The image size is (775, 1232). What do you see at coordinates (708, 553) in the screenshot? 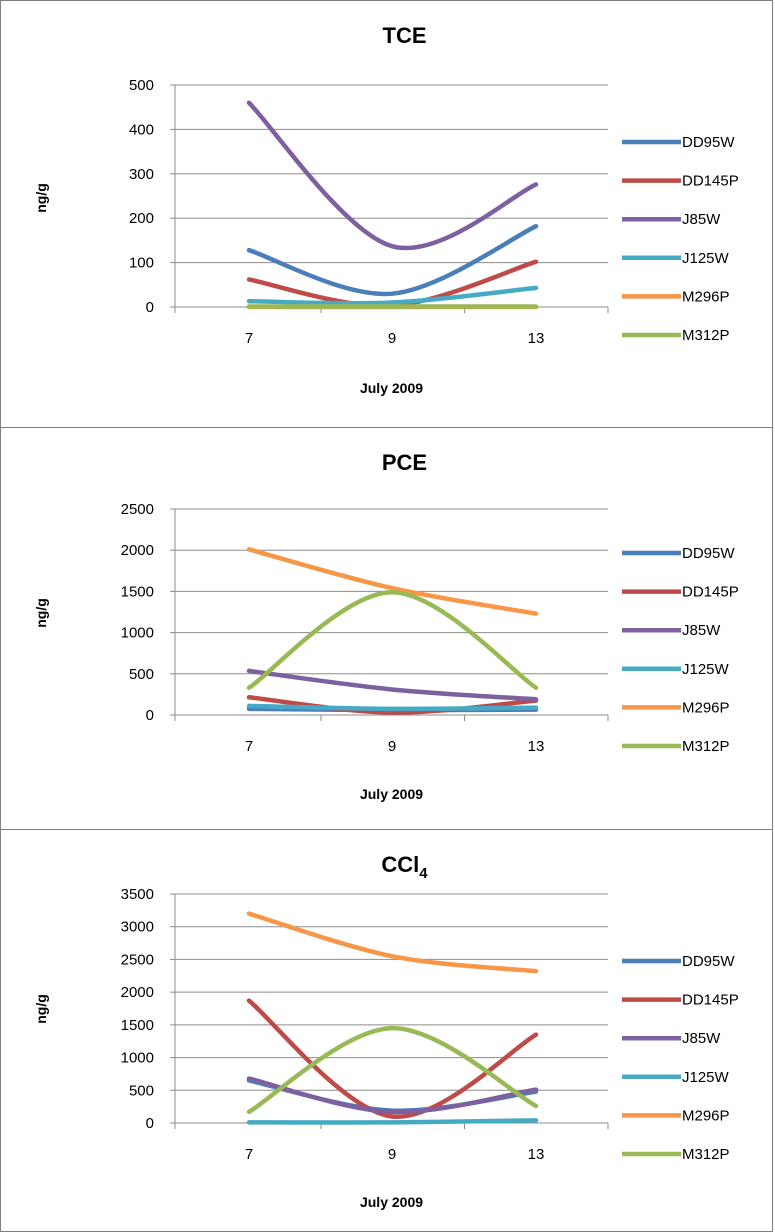
I see `pce-legend-label: DD95W` at bounding box center [708, 553].